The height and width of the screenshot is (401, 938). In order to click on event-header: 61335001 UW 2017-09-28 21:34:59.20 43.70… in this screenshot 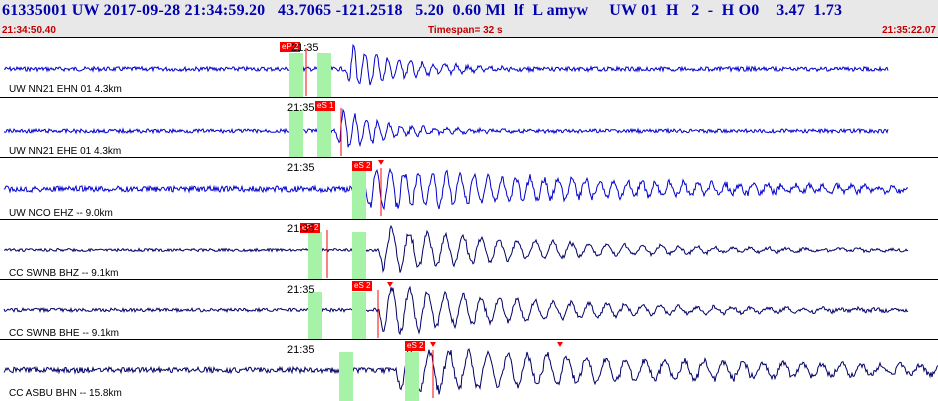, I will do `click(469, 18)`.